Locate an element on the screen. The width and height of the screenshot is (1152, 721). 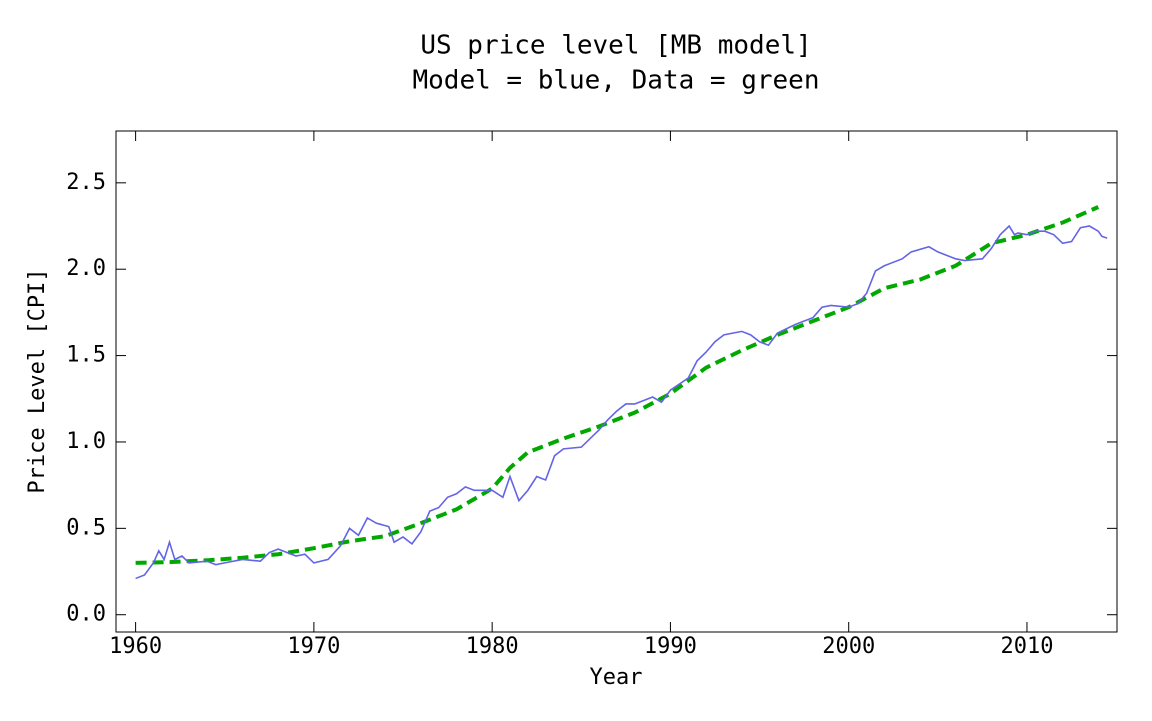
chart-subtitle: Model = blue, Data = green is located at coordinates (616, 81).